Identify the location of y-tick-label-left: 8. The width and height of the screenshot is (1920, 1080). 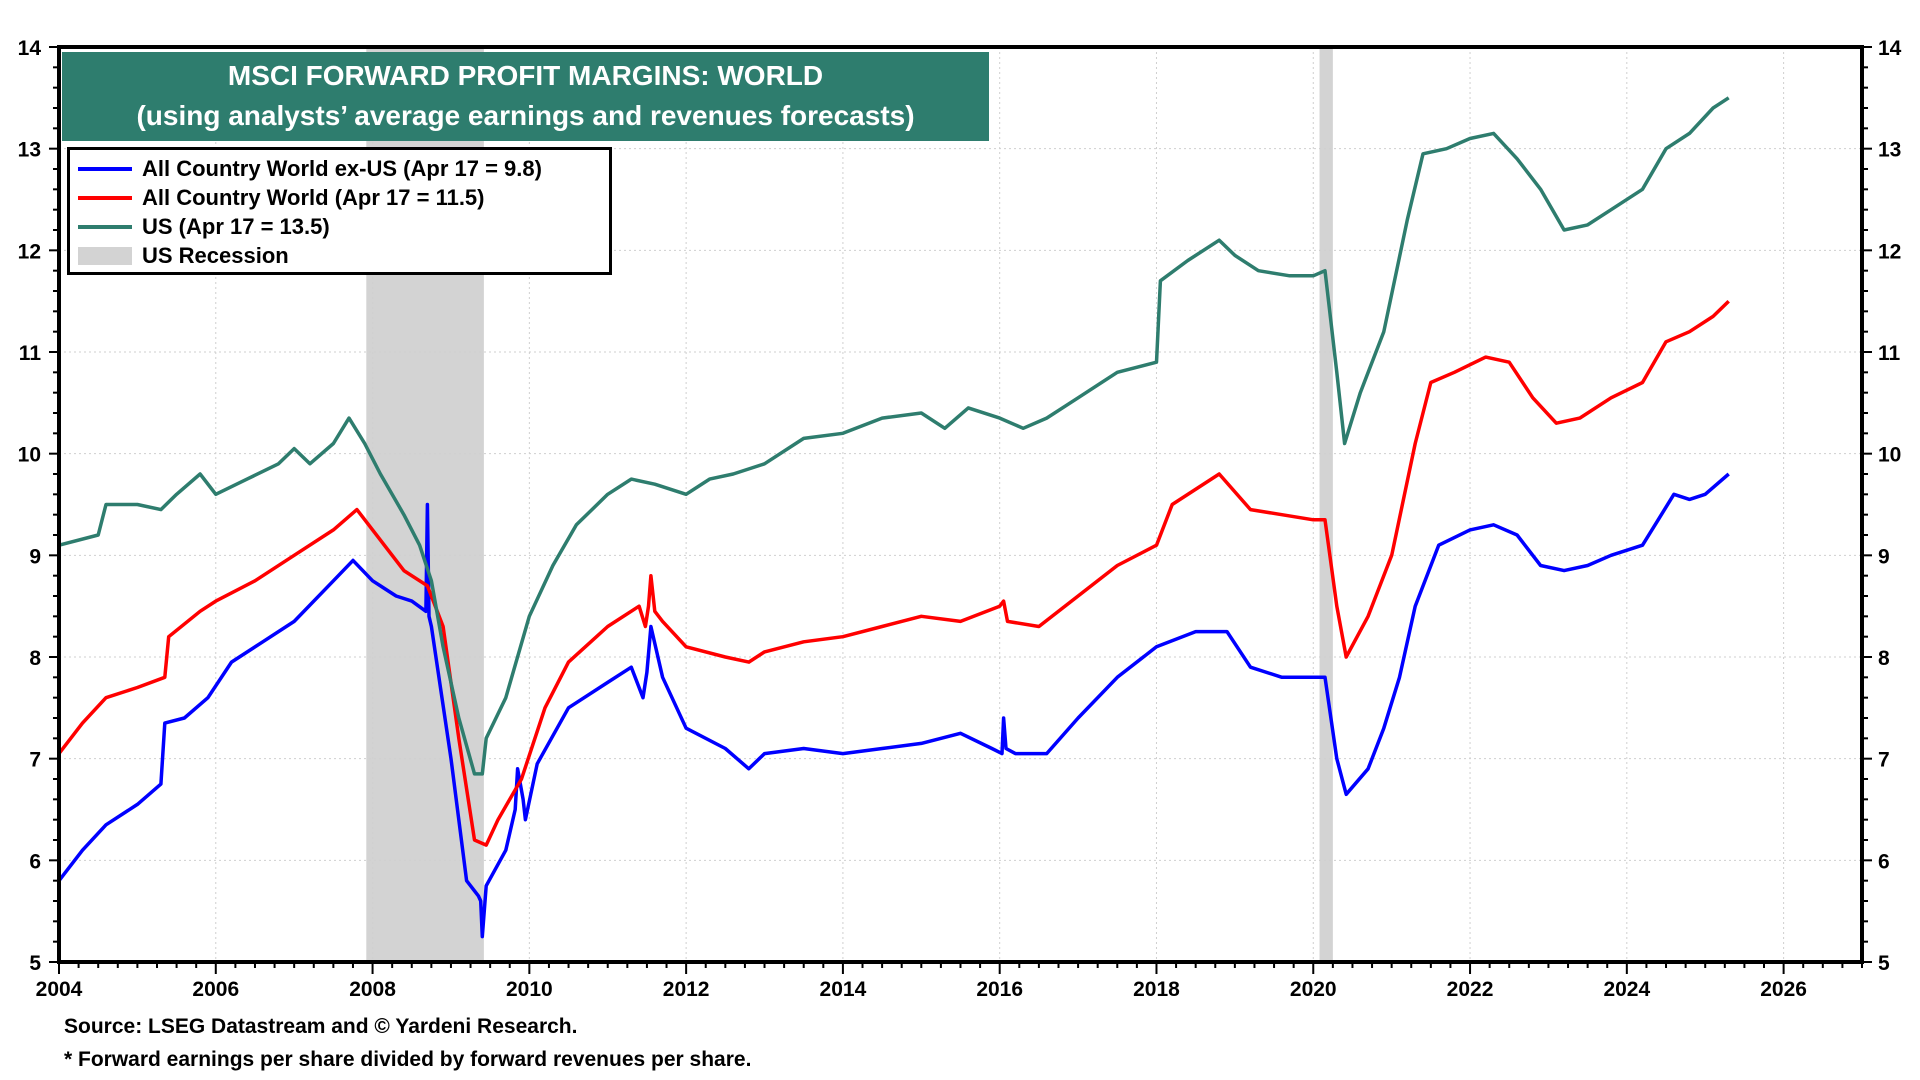
(35, 658).